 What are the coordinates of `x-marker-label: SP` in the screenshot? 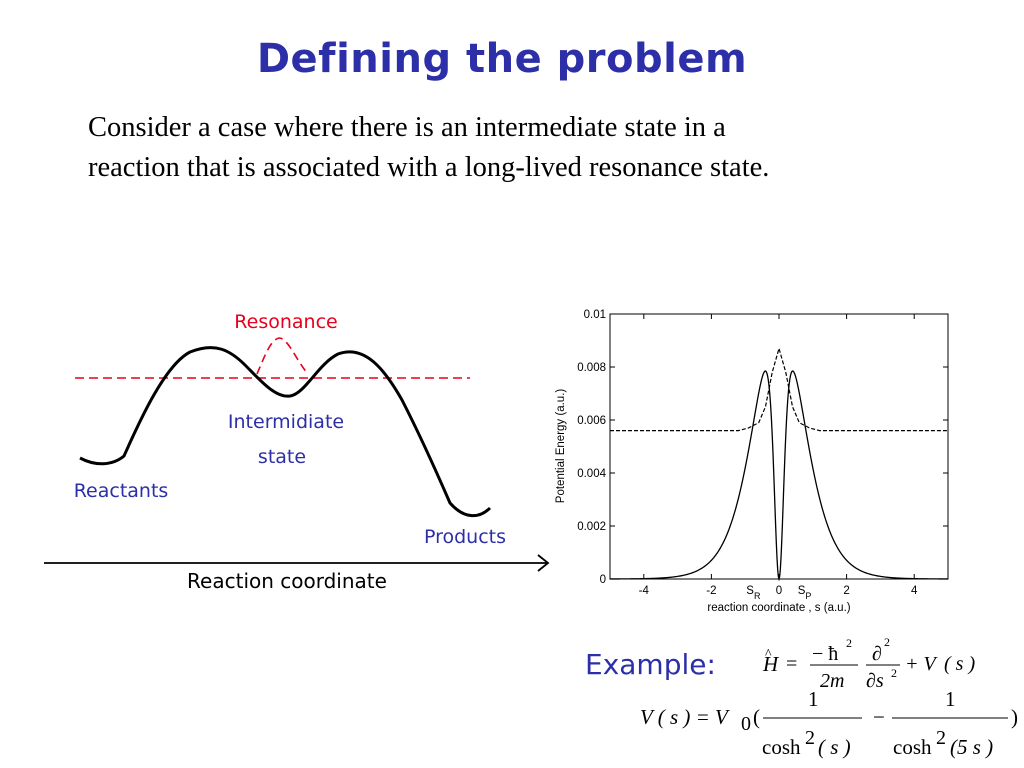 It's located at (805, 593).